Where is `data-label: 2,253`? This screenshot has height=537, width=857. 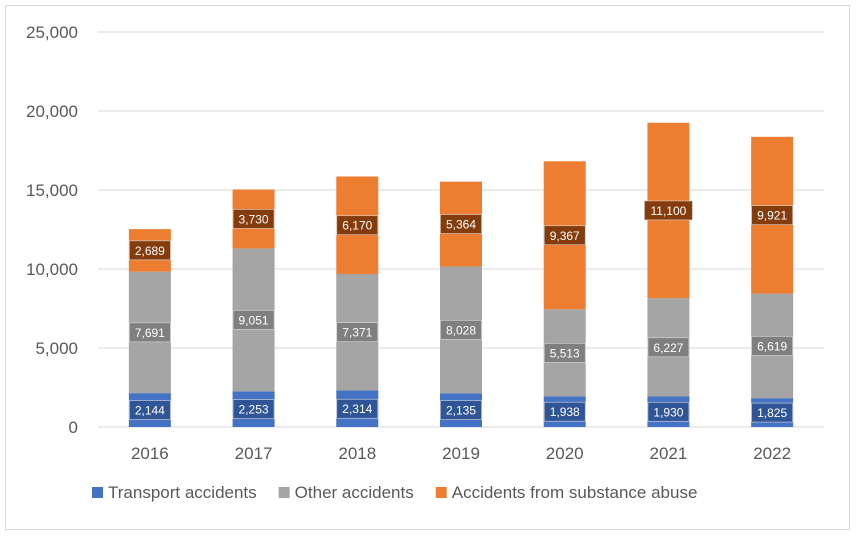 data-label: 2,253 is located at coordinates (254, 410).